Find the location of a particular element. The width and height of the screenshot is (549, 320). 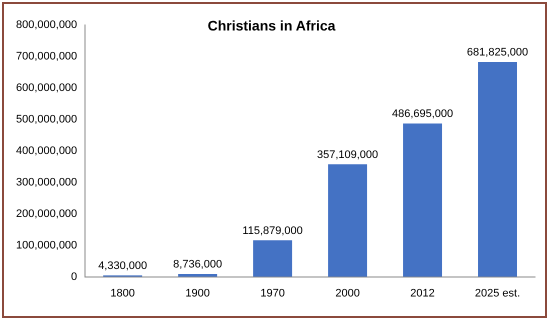

y-tick-label: 100,000,000 is located at coordinates (47, 245).